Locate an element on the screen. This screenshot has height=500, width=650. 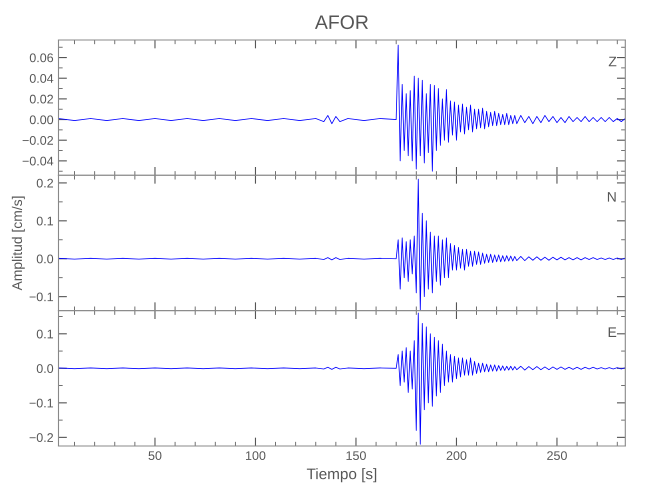
y-tick-label: 0.2 is located at coordinates (45, 183).